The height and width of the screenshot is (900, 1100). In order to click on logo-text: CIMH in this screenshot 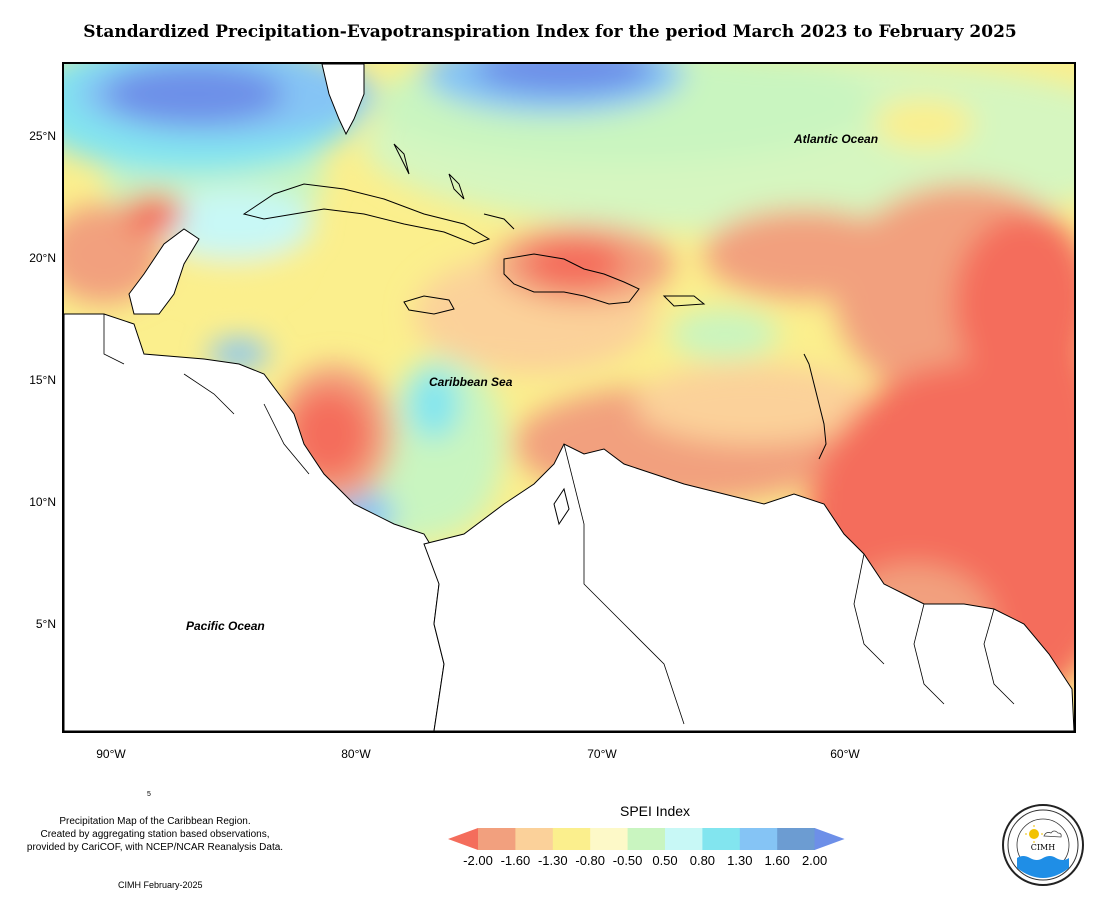, I will do `click(1043, 847)`.